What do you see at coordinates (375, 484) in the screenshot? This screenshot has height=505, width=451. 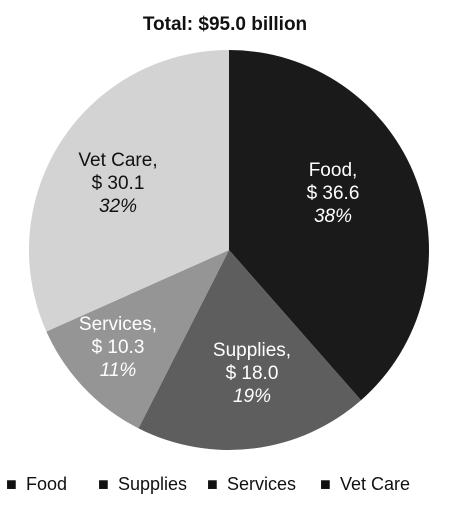 I see `legend-label-vet-care: Vet Care` at bounding box center [375, 484].